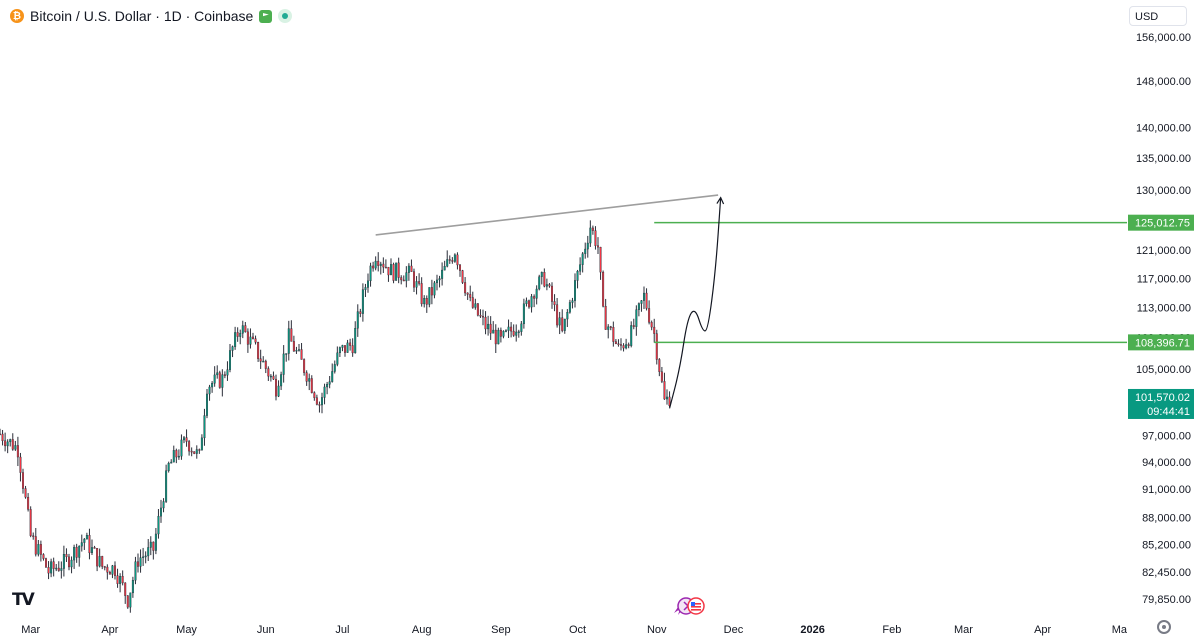 The image size is (1200, 640). Describe the element at coordinates (266, 16) in the screenshot. I see `flag-icon` at that location.